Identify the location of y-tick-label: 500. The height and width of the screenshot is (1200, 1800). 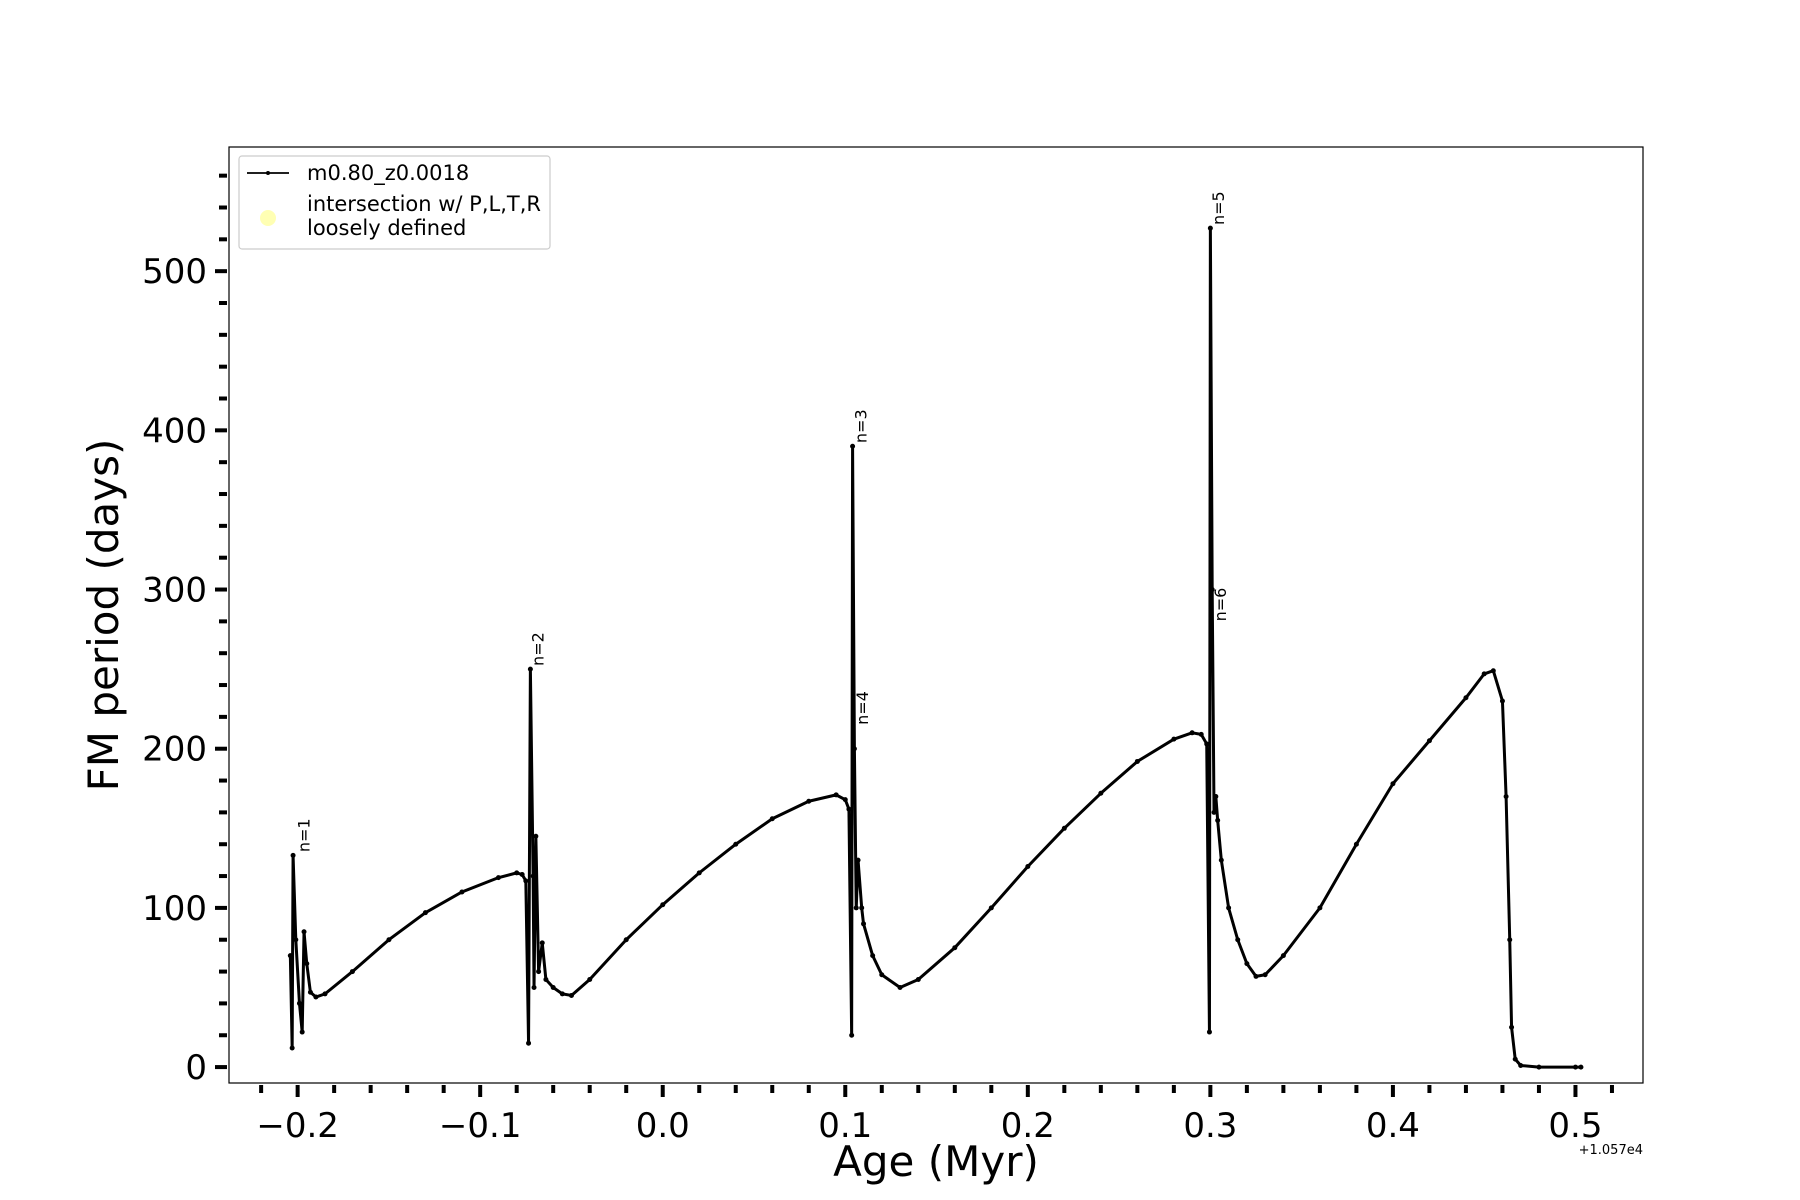
(174, 272).